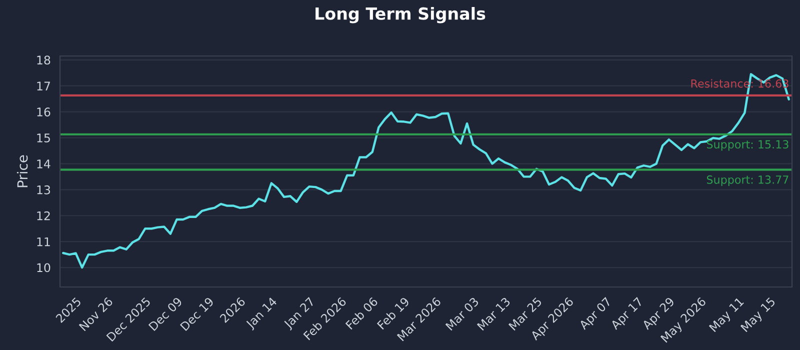 This screenshot has width=800, height=350. Describe the element at coordinates (43, 241) in the screenshot. I see `y-tick-label: 11` at that location.